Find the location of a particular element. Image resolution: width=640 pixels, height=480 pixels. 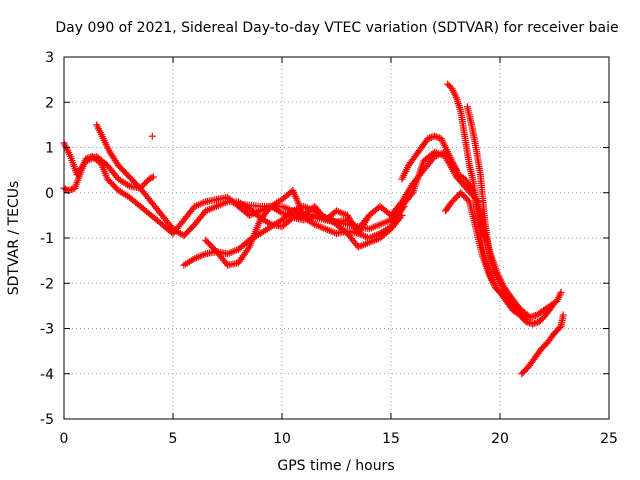

y-axis-label: SDTVAR / TECUs is located at coordinates (14, 238).